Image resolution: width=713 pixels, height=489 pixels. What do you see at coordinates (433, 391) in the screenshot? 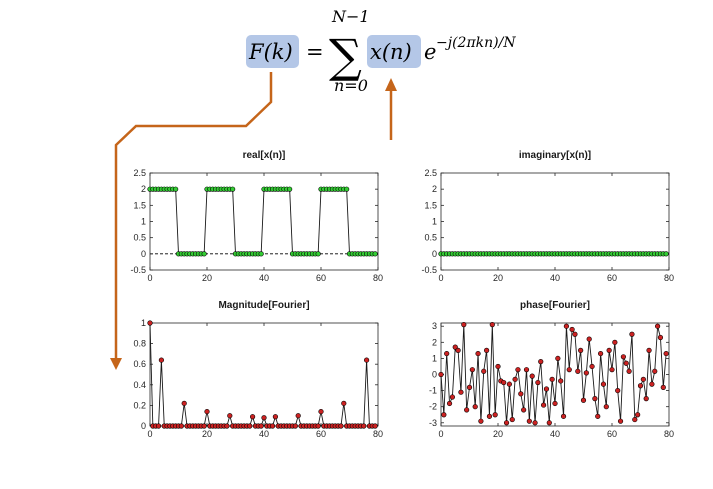
I see `y-tick-label: -1` at bounding box center [433, 391].